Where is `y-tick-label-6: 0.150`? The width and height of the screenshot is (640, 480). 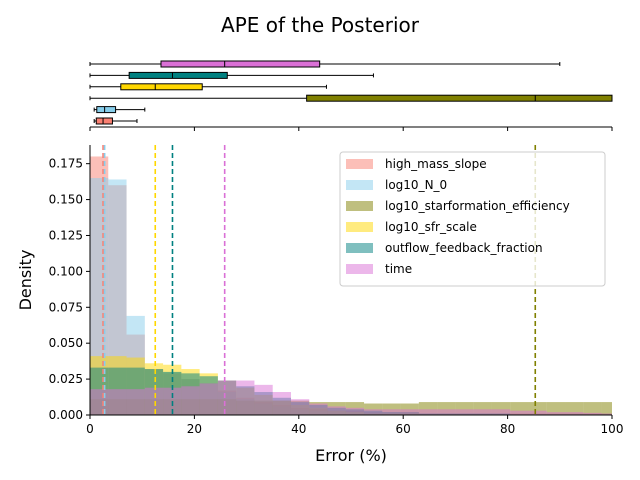
y-tick-label-6: 0.150 is located at coordinates (66, 200).